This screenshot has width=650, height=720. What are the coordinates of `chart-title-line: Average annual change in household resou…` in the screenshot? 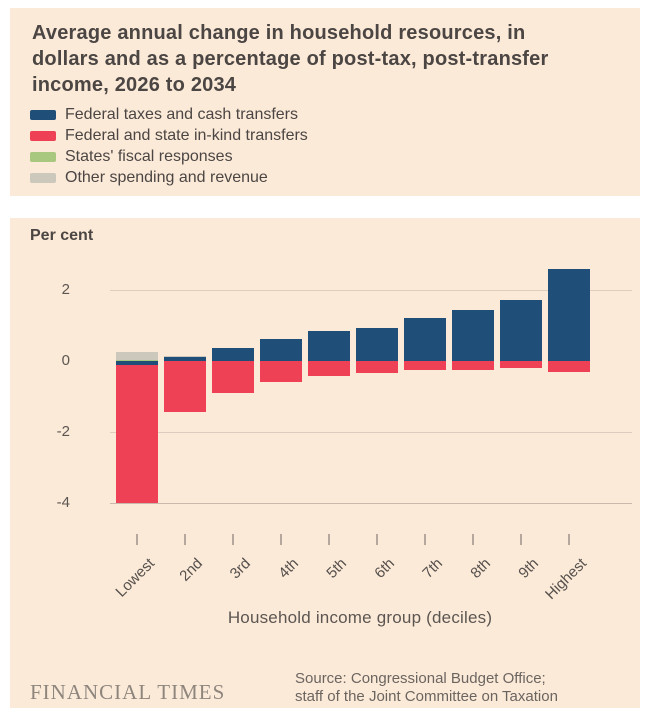 It's located at (279, 33).